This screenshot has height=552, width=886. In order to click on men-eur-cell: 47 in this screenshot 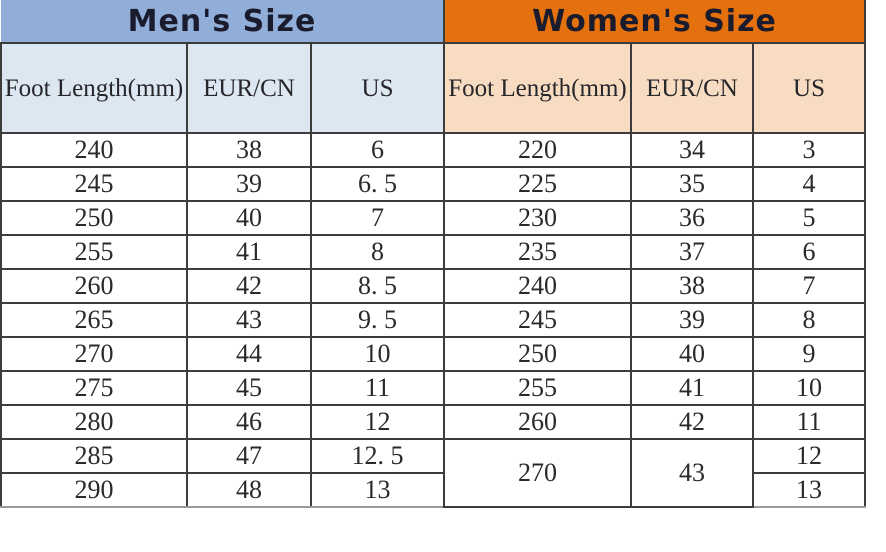, I will do `click(249, 456)`.